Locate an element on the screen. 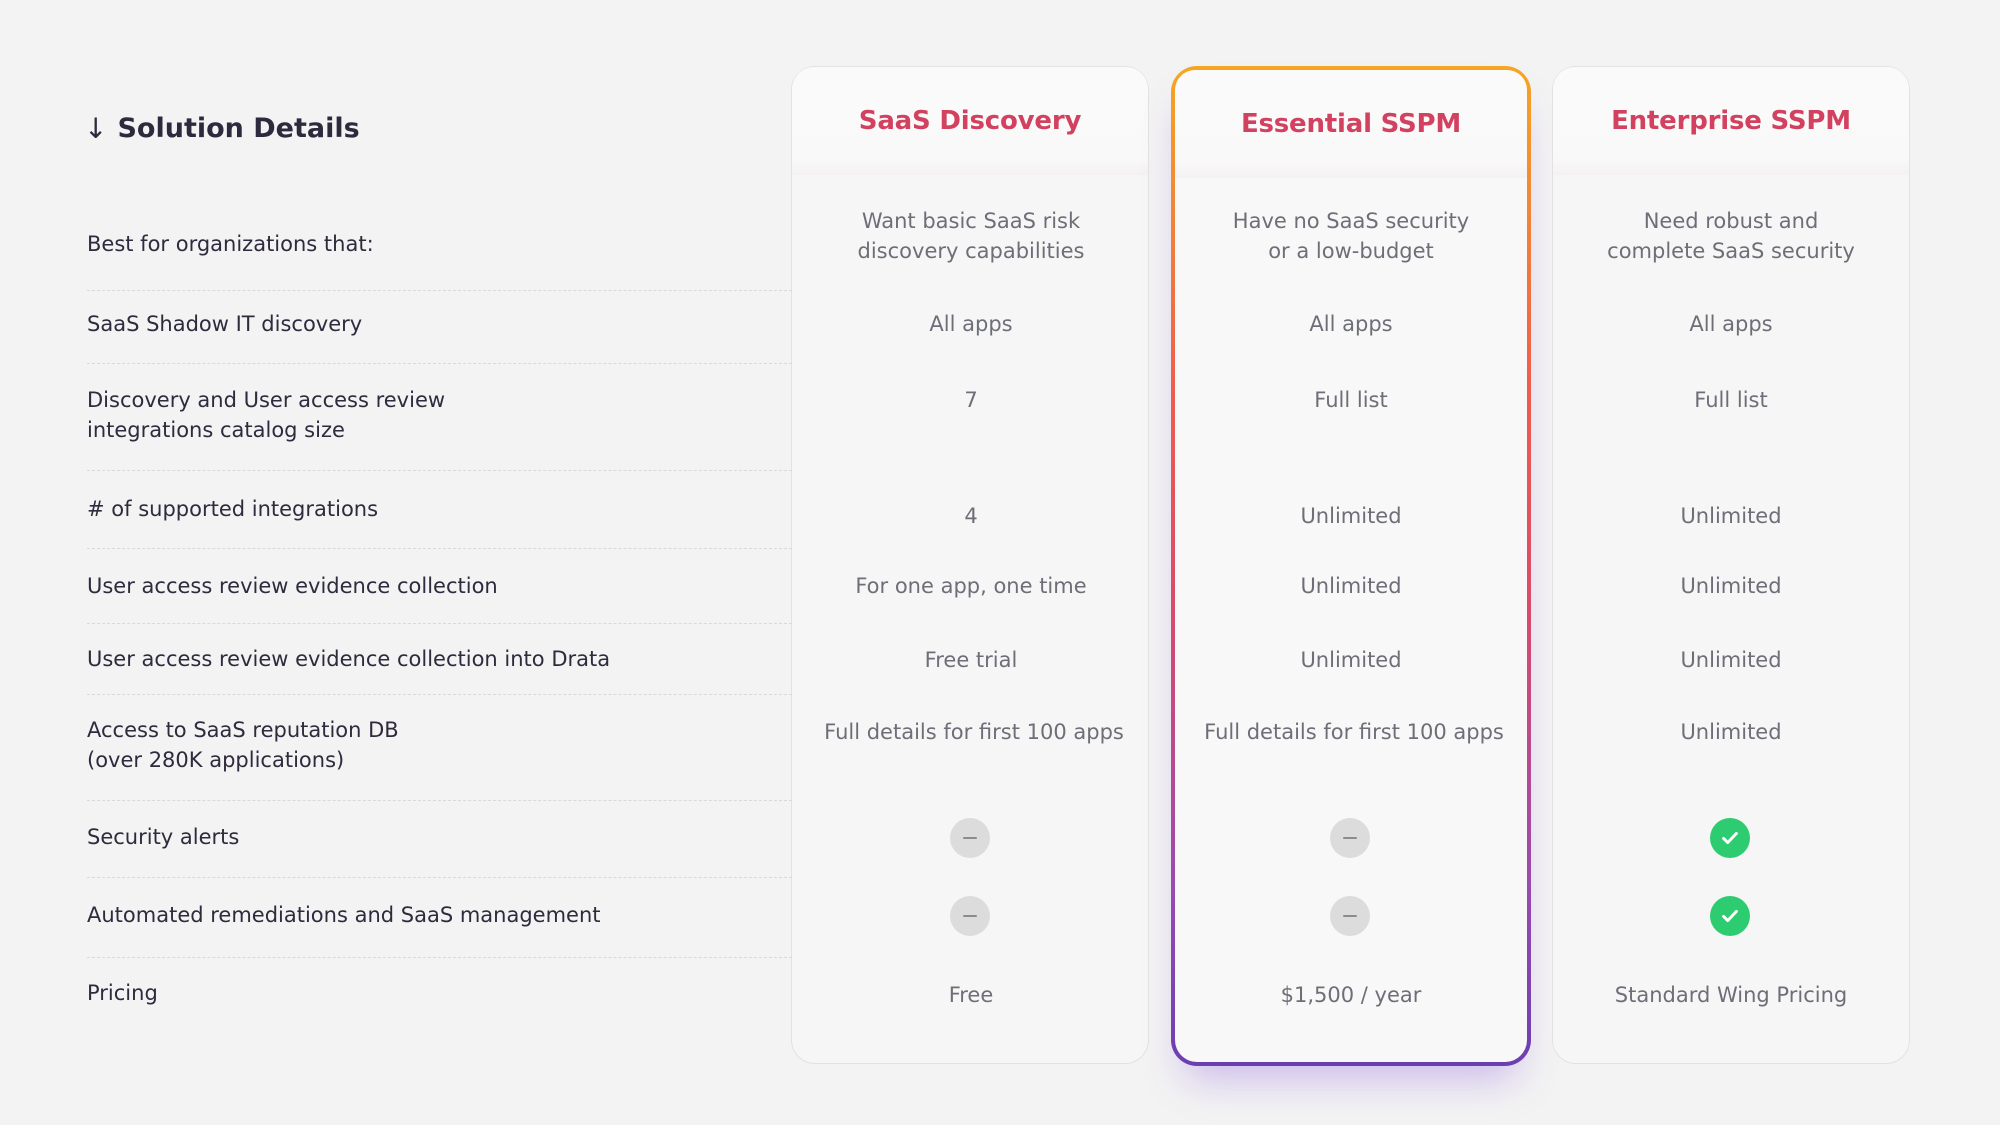 The width and height of the screenshot is (2000, 1125). cell-value: Need robust and complete SaaS security is located at coordinates (1731, 236).